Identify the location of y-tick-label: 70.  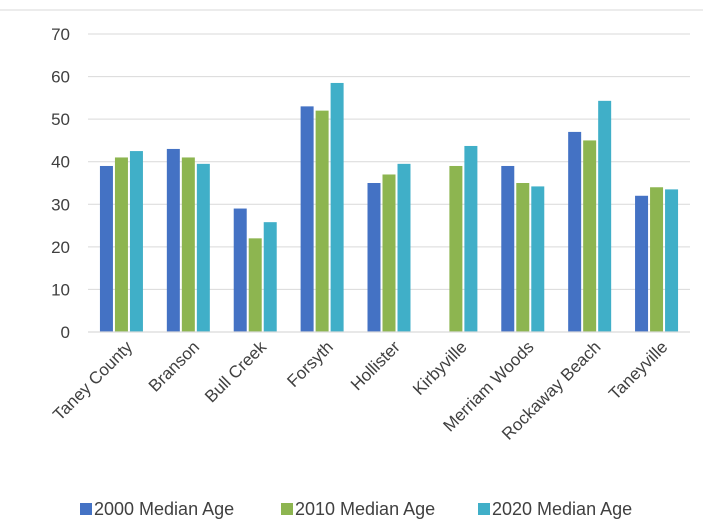
(60, 34).